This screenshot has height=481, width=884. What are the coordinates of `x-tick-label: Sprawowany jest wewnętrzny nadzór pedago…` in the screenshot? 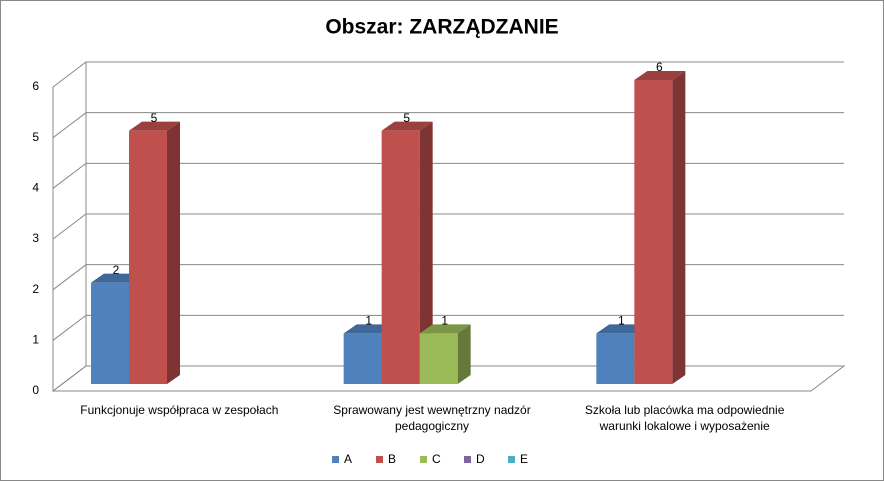 It's located at (432, 418).